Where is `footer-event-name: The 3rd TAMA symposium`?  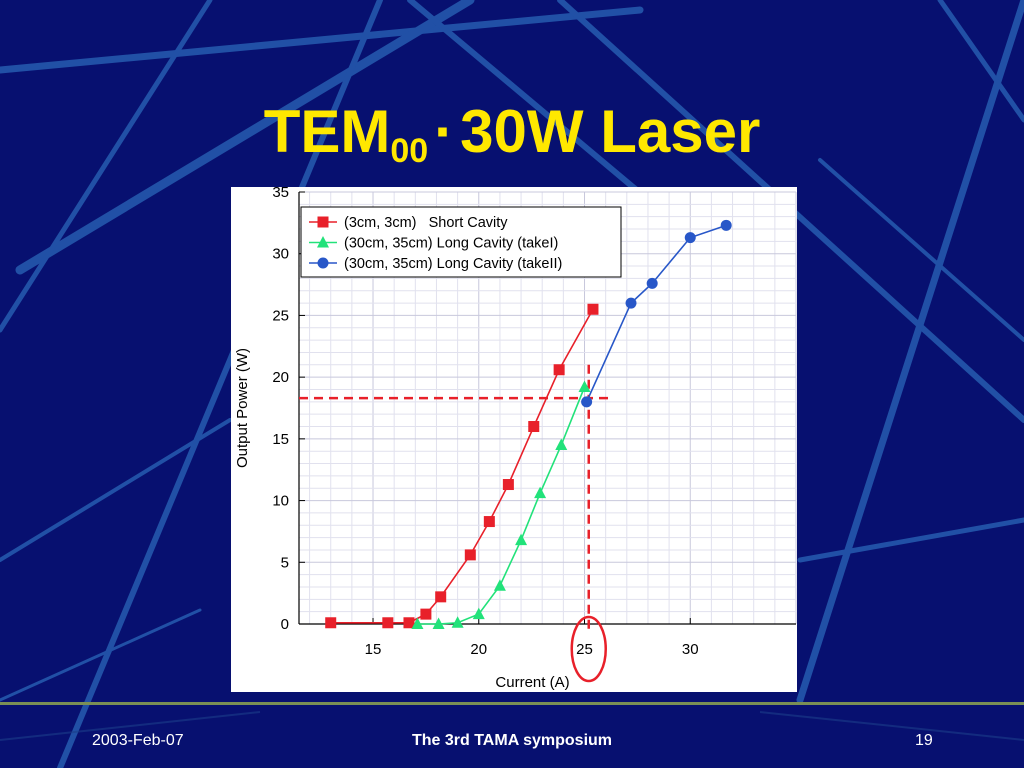 footer-event-name: The 3rd TAMA symposium is located at coordinates (512, 740).